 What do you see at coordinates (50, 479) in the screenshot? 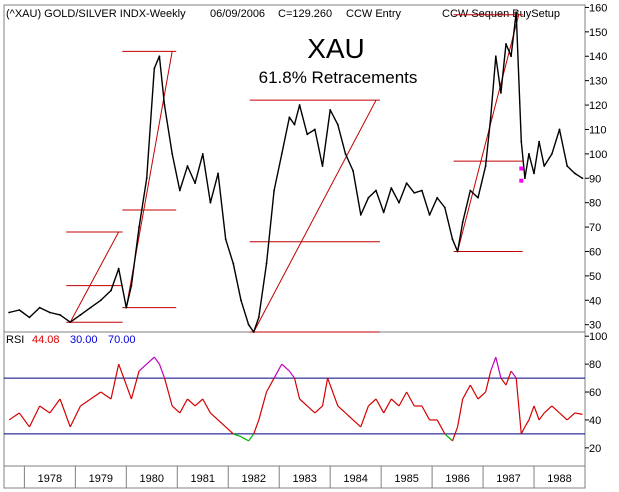
I see `date-x-tick-label: 1978` at bounding box center [50, 479].